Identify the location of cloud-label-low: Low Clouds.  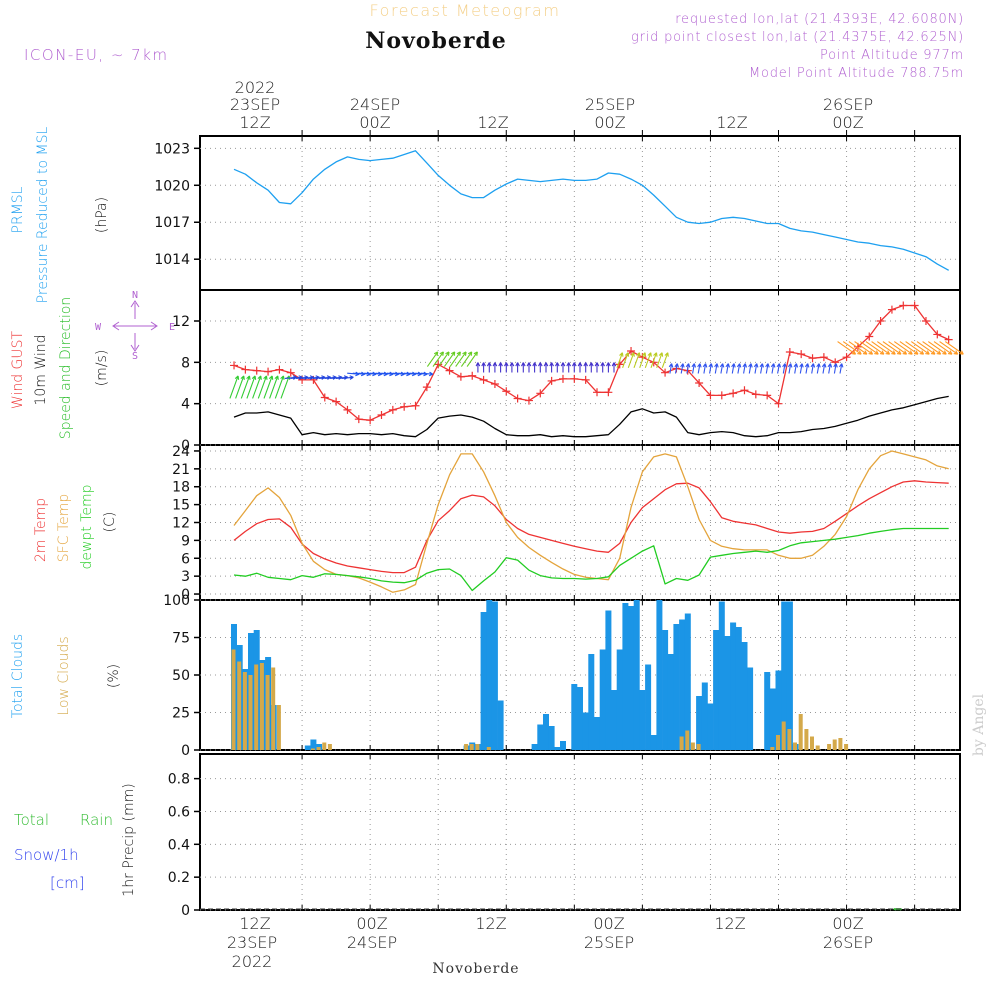
(64, 675).